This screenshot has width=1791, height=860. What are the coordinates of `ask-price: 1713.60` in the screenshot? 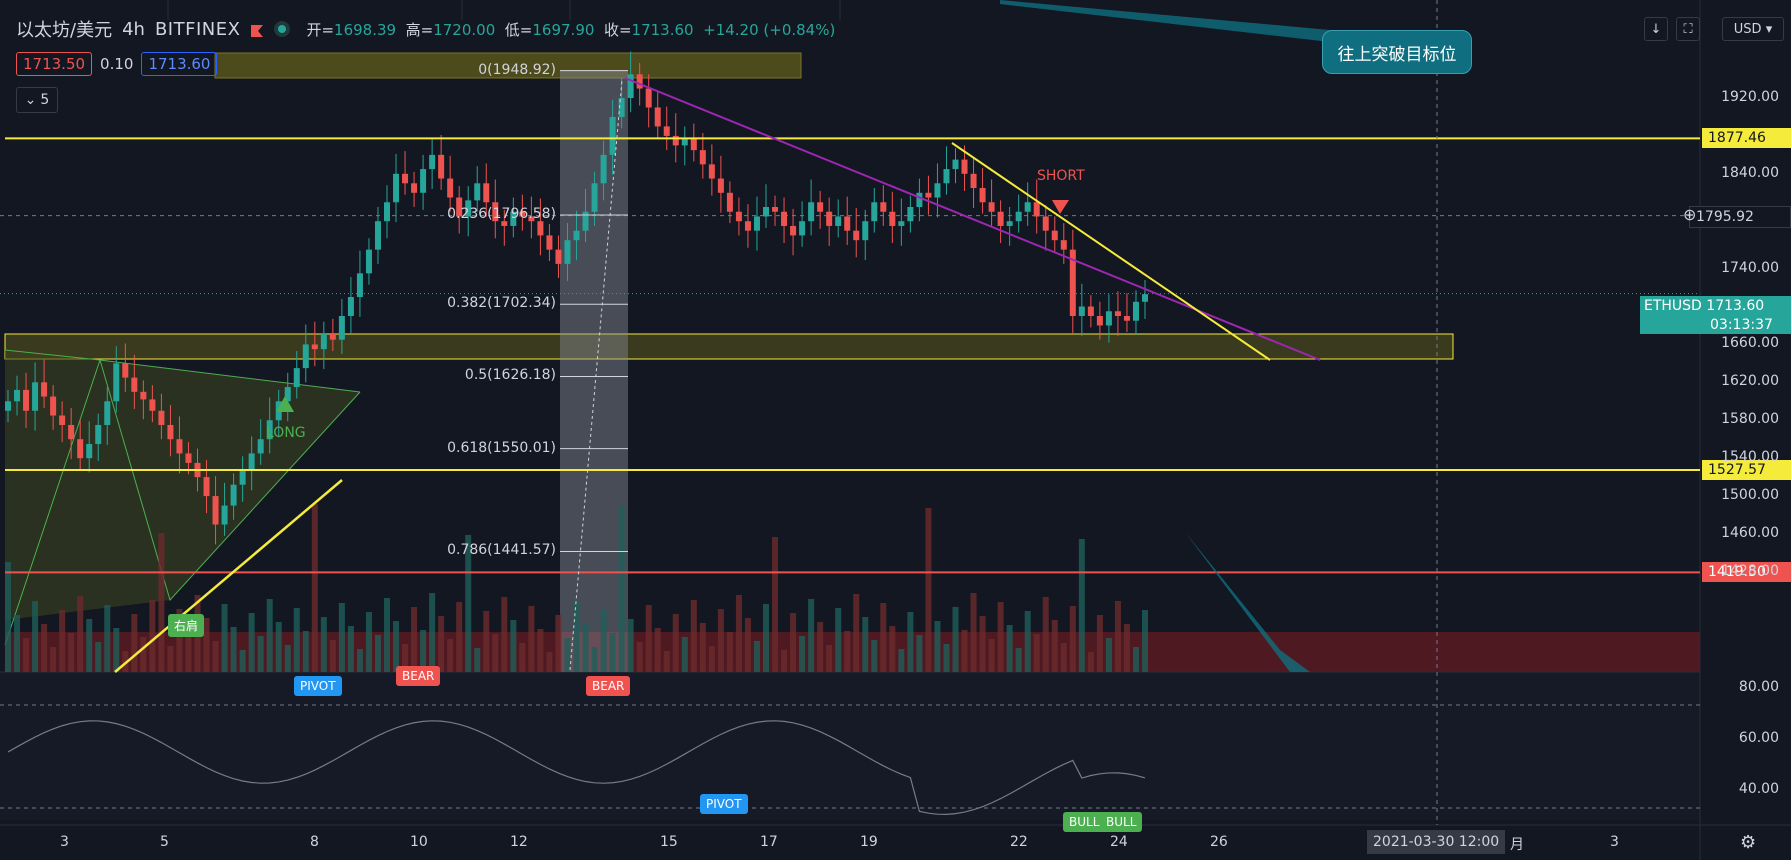 It's located at (179, 64).